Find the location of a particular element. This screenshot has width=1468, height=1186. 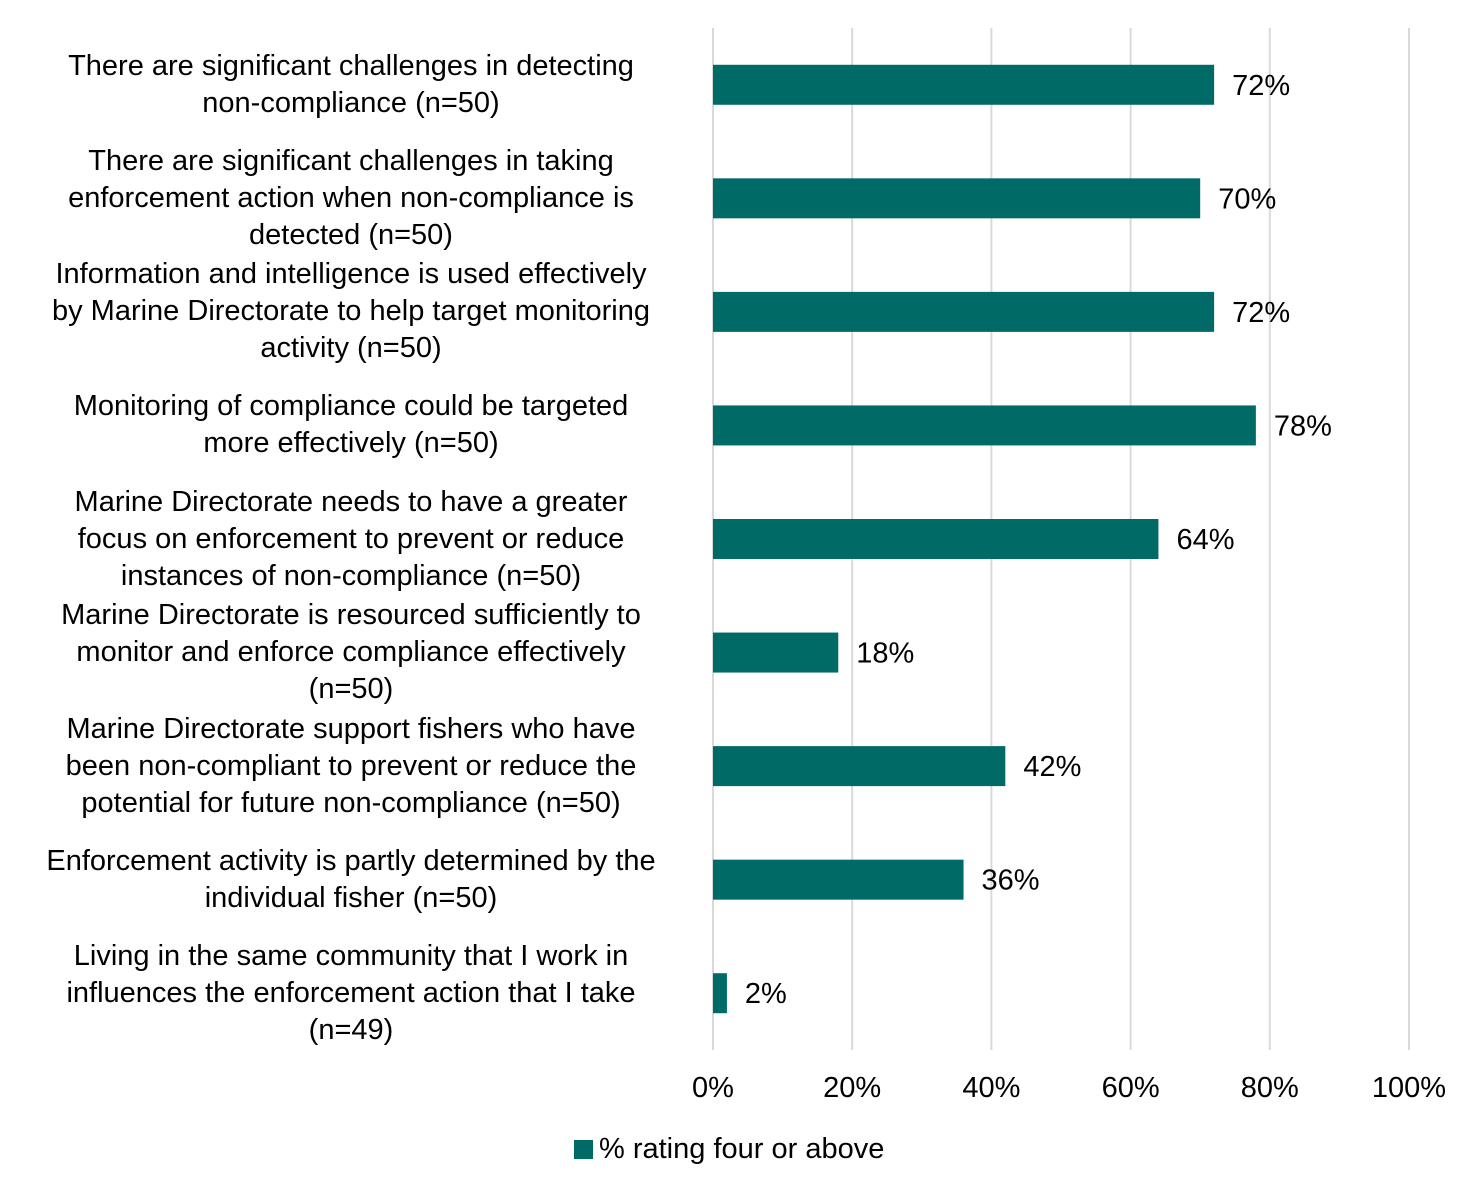

data-label: 18% is located at coordinates (885, 654).